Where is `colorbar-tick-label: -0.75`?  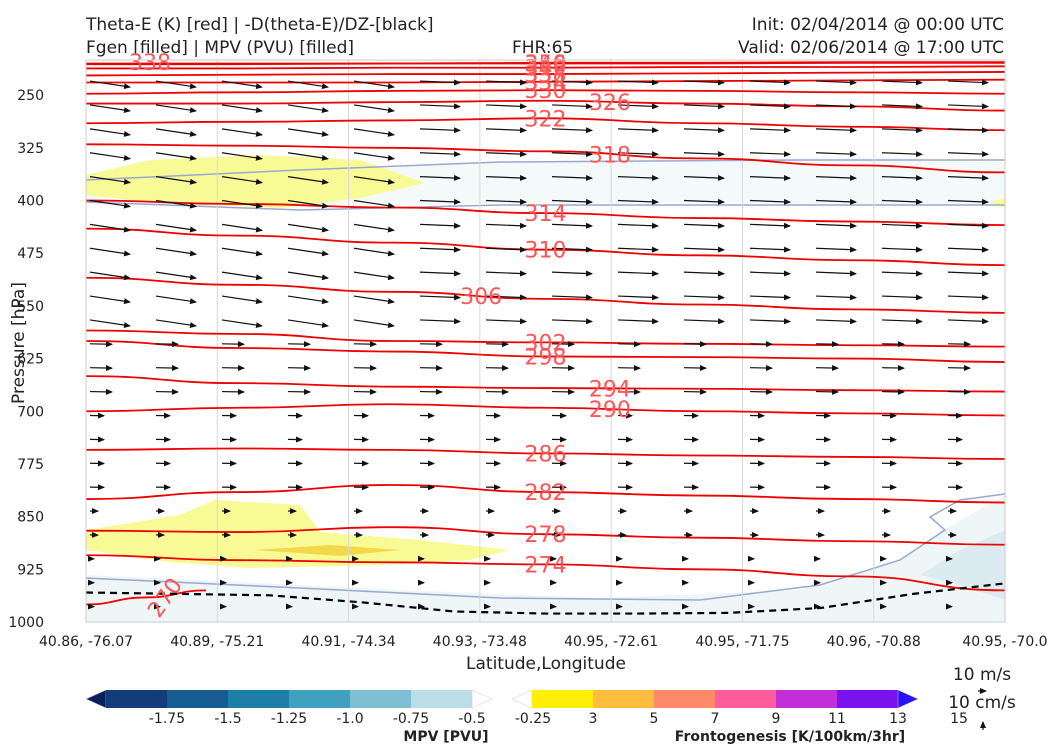
colorbar-tick-label: -0.75 is located at coordinates (411, 719).